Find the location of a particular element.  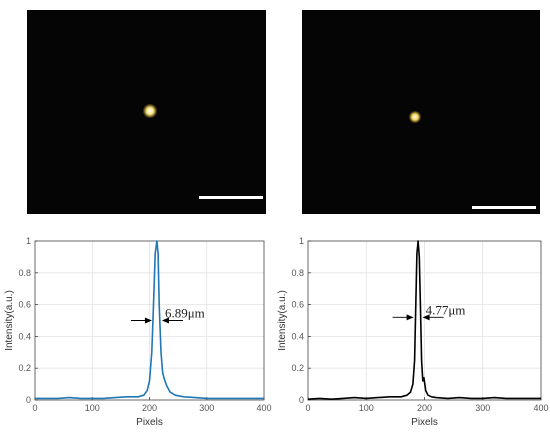

right-y-tick-label: 0.8 is located at coordinates (297, 273).